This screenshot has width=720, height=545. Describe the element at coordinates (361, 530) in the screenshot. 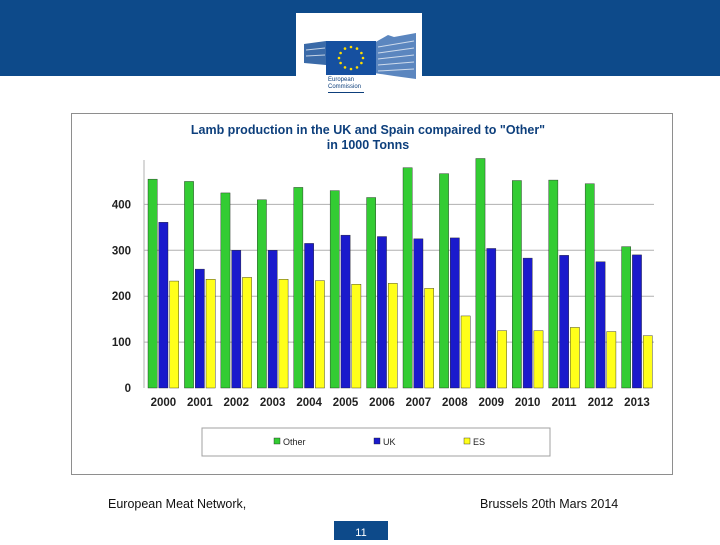

I see `page-number: 11` at that location.